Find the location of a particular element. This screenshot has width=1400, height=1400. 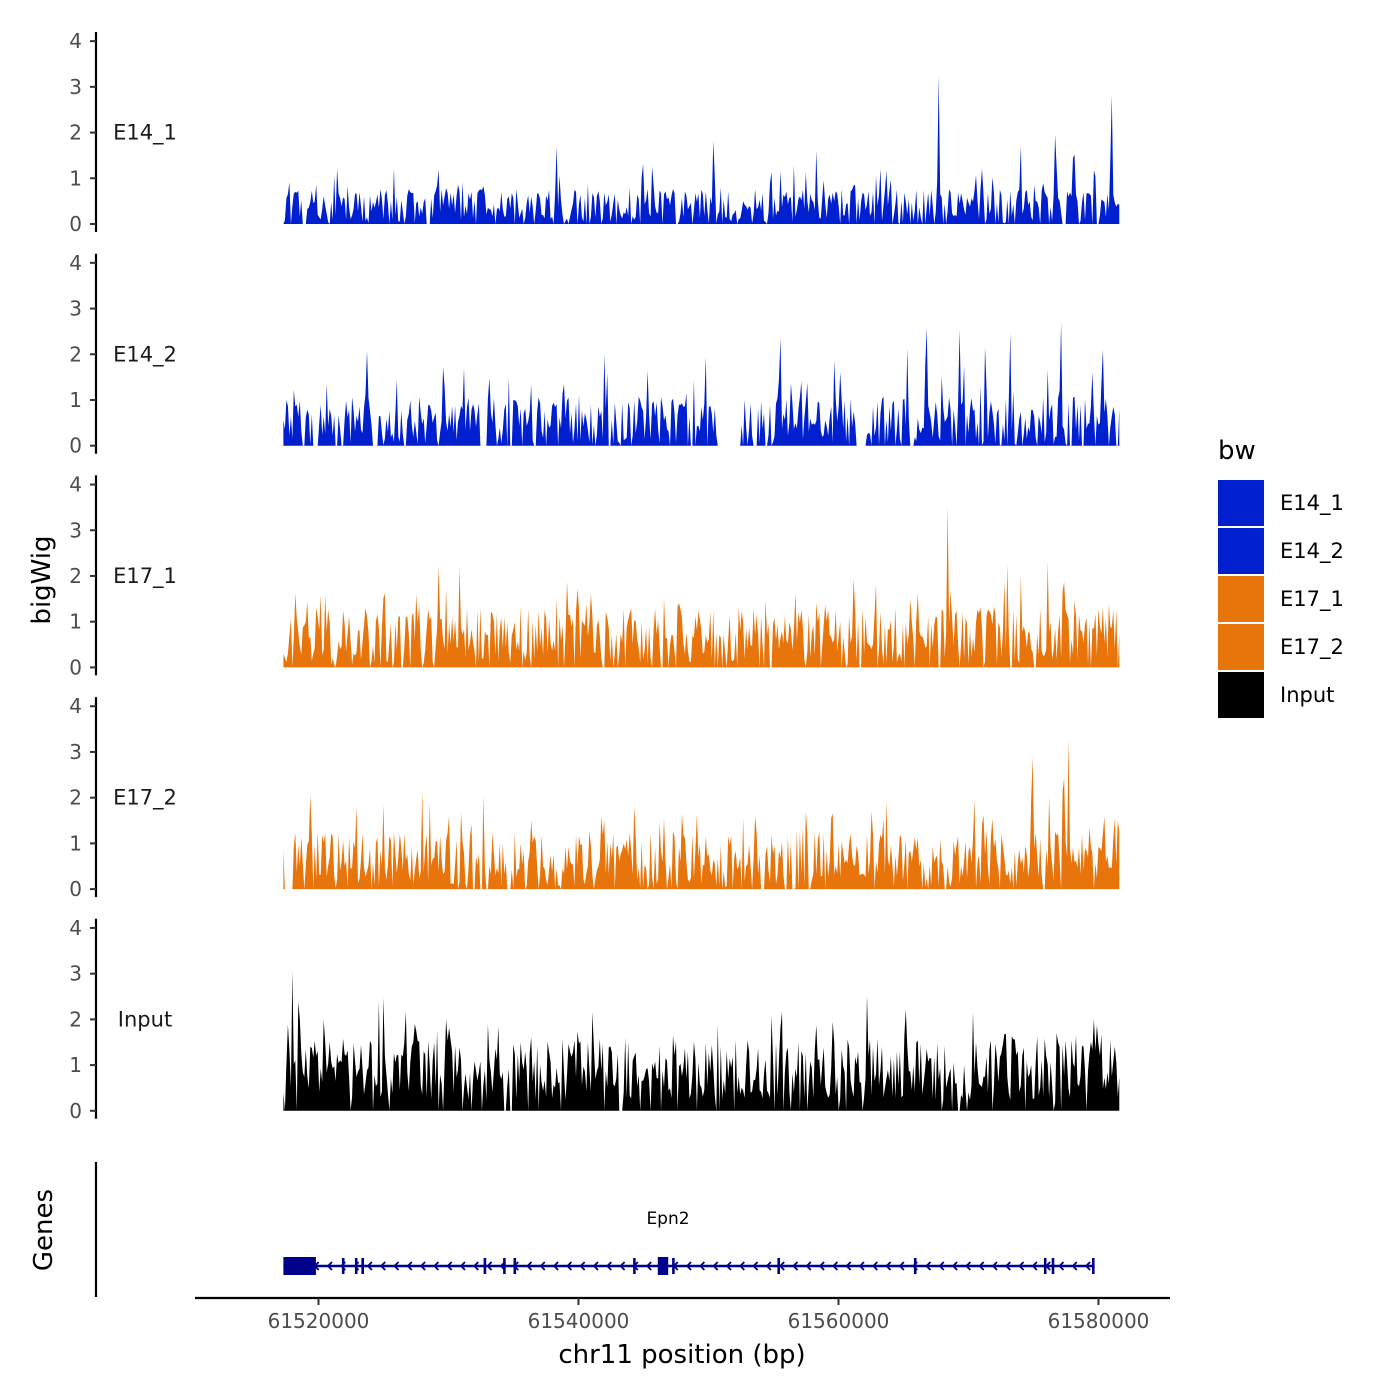

x-tick-label: 61540000 is located at coordinates (579, 1321).